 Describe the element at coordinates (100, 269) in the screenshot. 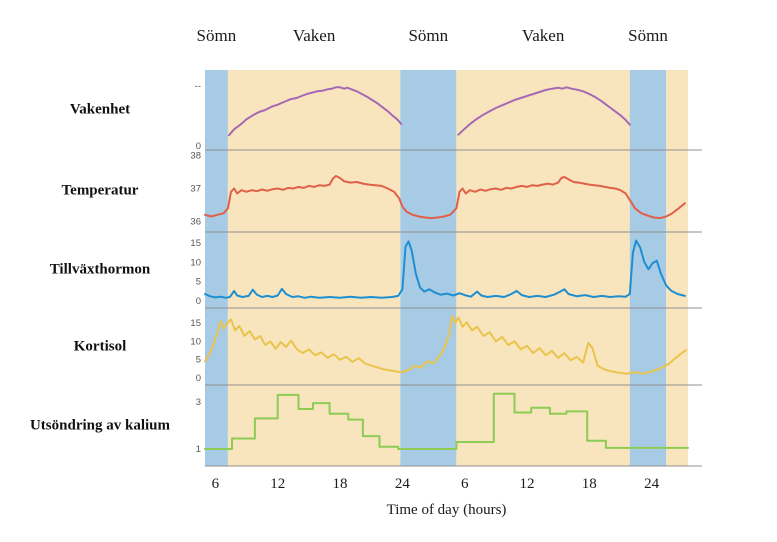

I see `panel-label-tillvaxthormon: Tillväxthormon` at that location.